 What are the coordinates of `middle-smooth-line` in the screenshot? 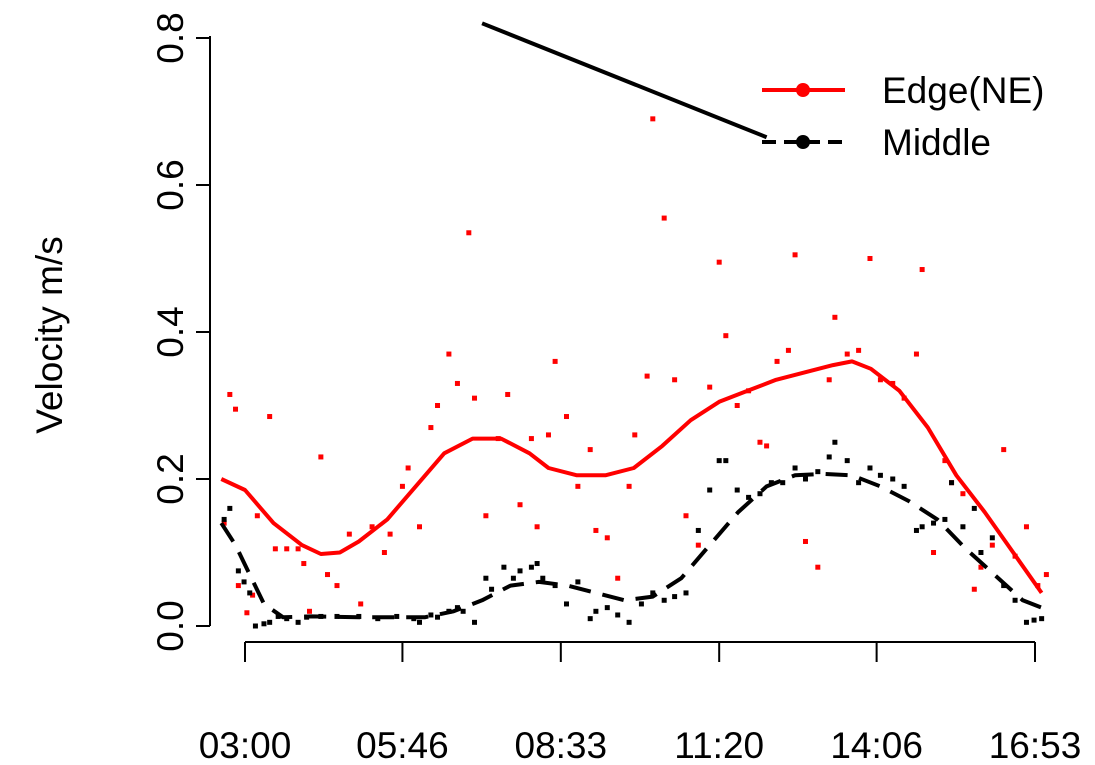 It's located at (631, 545).